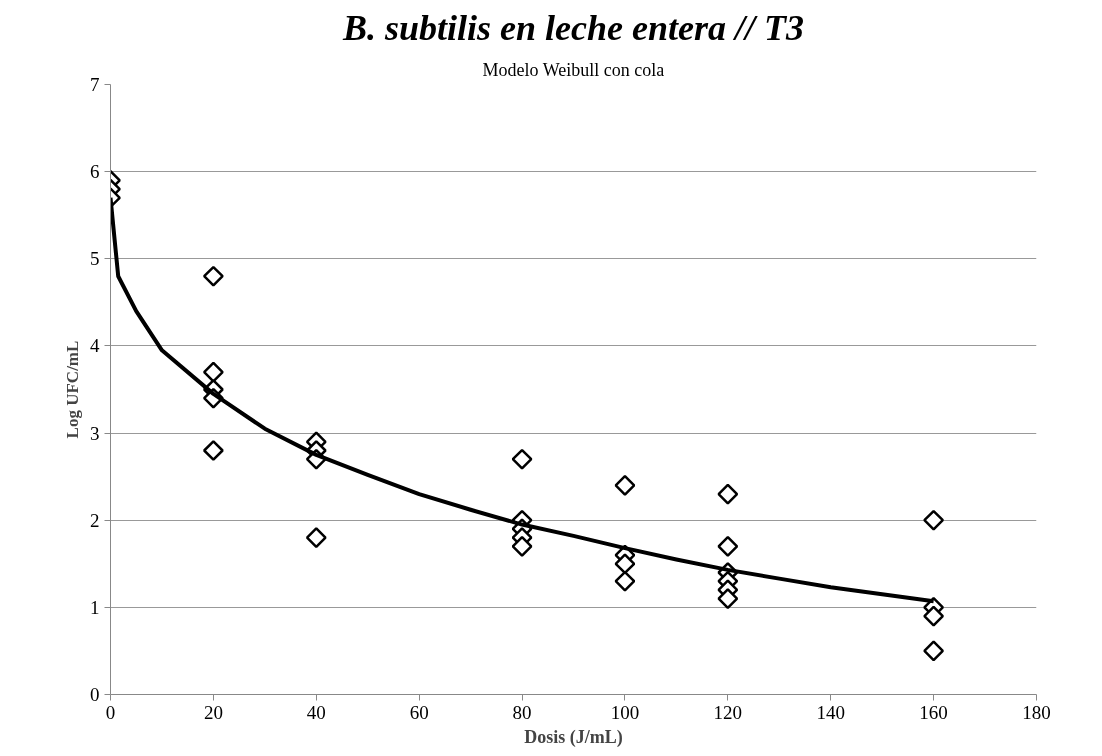 Image resolution: width=1102 pixels, height=756 pixels. What do you see at coordinates (573, 27) in the screenshot?
I see `chart-title: B. subtilis en leche entera // T3` at bounding box center [573, 27].